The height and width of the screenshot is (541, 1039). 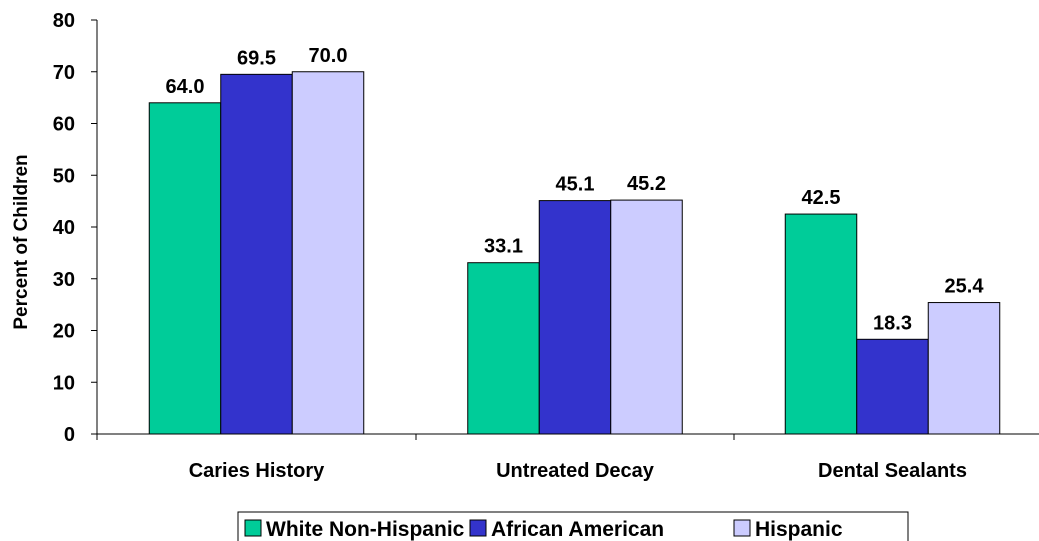 I want to click on category-label: Caries History, so click(x=257, y=471).